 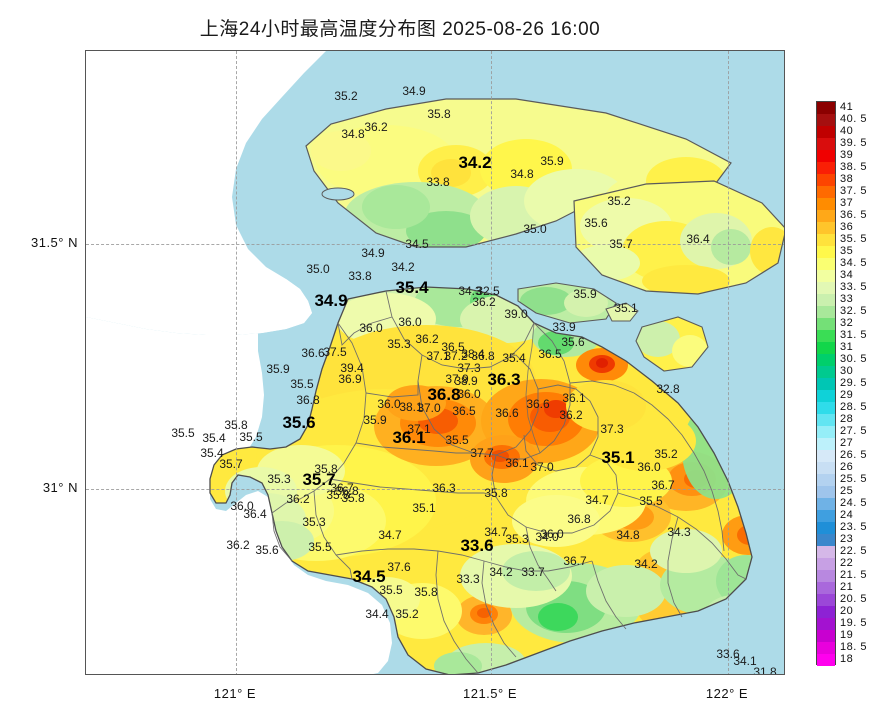 I want to click on colorbar-tick: 33. 5, so click(x=853, y=287).